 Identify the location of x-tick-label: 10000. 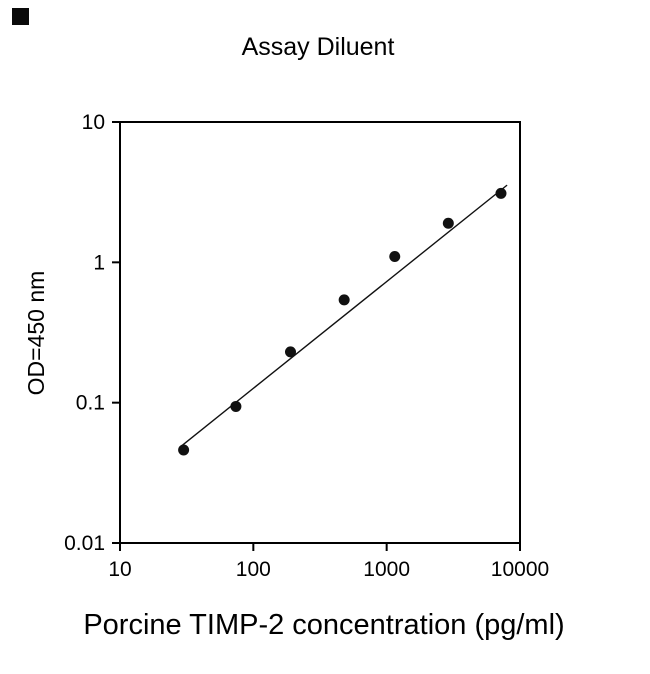
(520, 569).